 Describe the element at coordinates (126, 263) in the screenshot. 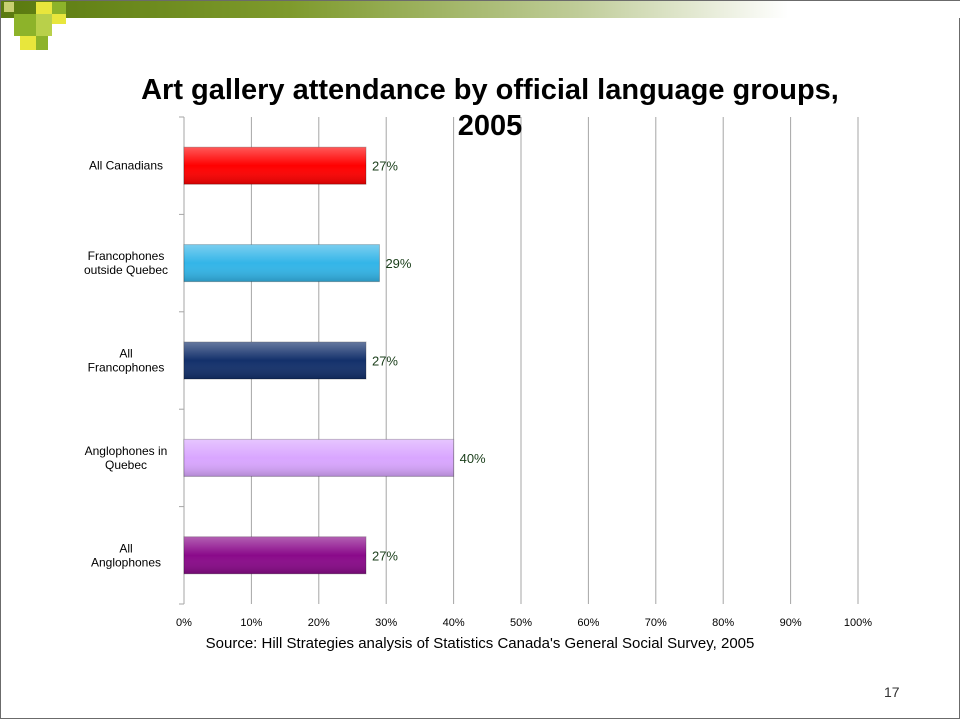

I see `category-label: Francophones outside Quebec` at that location.